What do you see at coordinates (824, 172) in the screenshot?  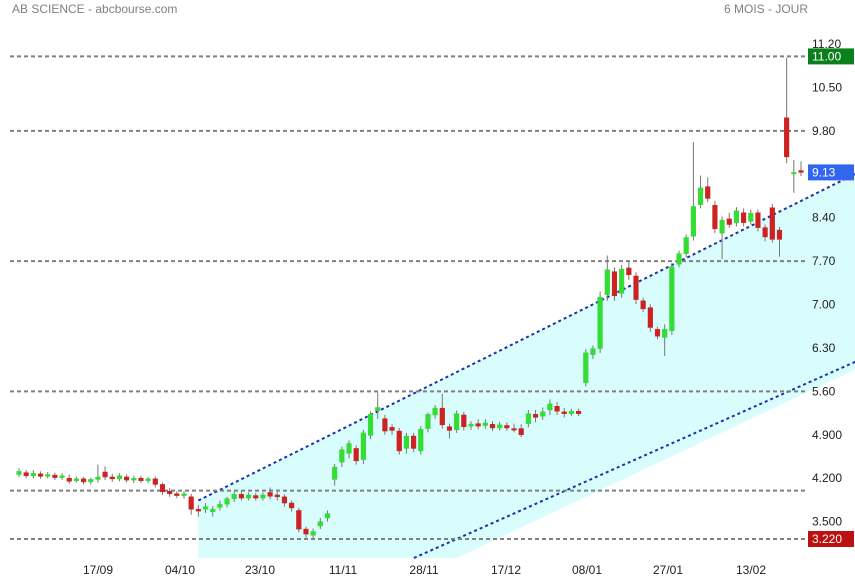 I see `badge-label: 9.13` at bounding box center [824, 172].